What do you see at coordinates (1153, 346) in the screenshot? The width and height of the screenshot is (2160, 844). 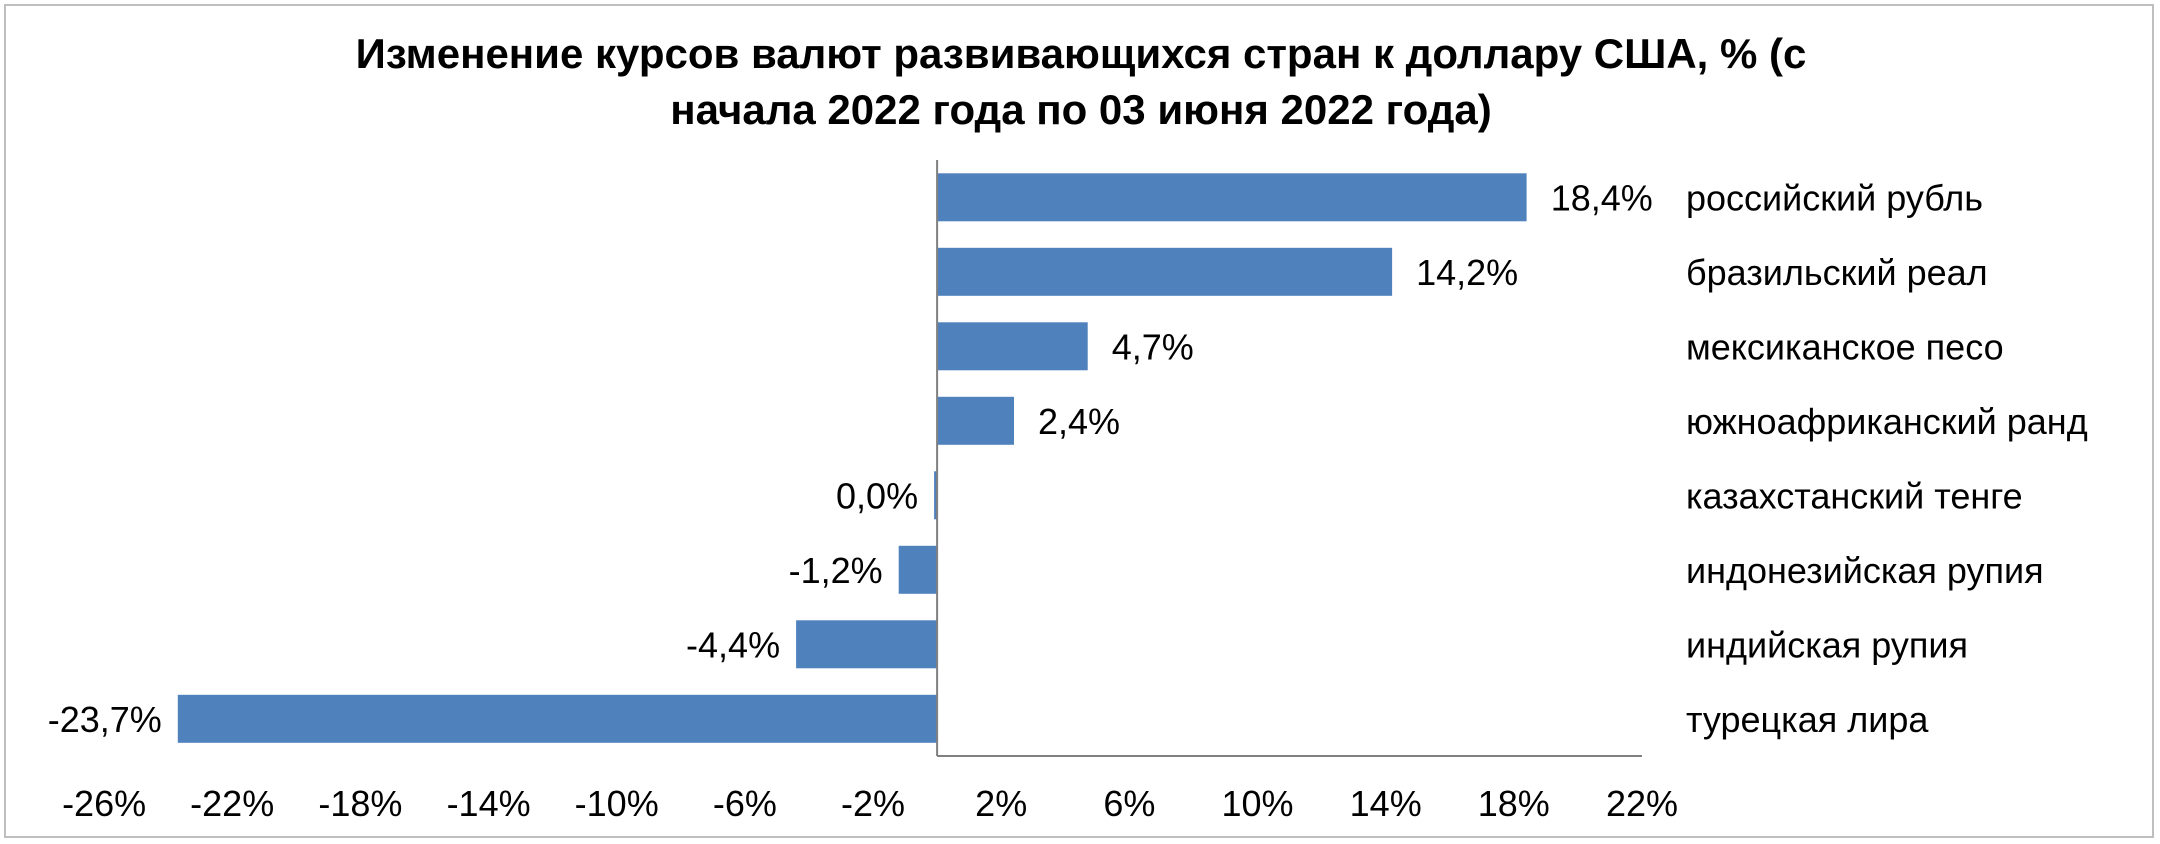 I see `value-label-2: 4,7%` at bounding box center [1153, 346].